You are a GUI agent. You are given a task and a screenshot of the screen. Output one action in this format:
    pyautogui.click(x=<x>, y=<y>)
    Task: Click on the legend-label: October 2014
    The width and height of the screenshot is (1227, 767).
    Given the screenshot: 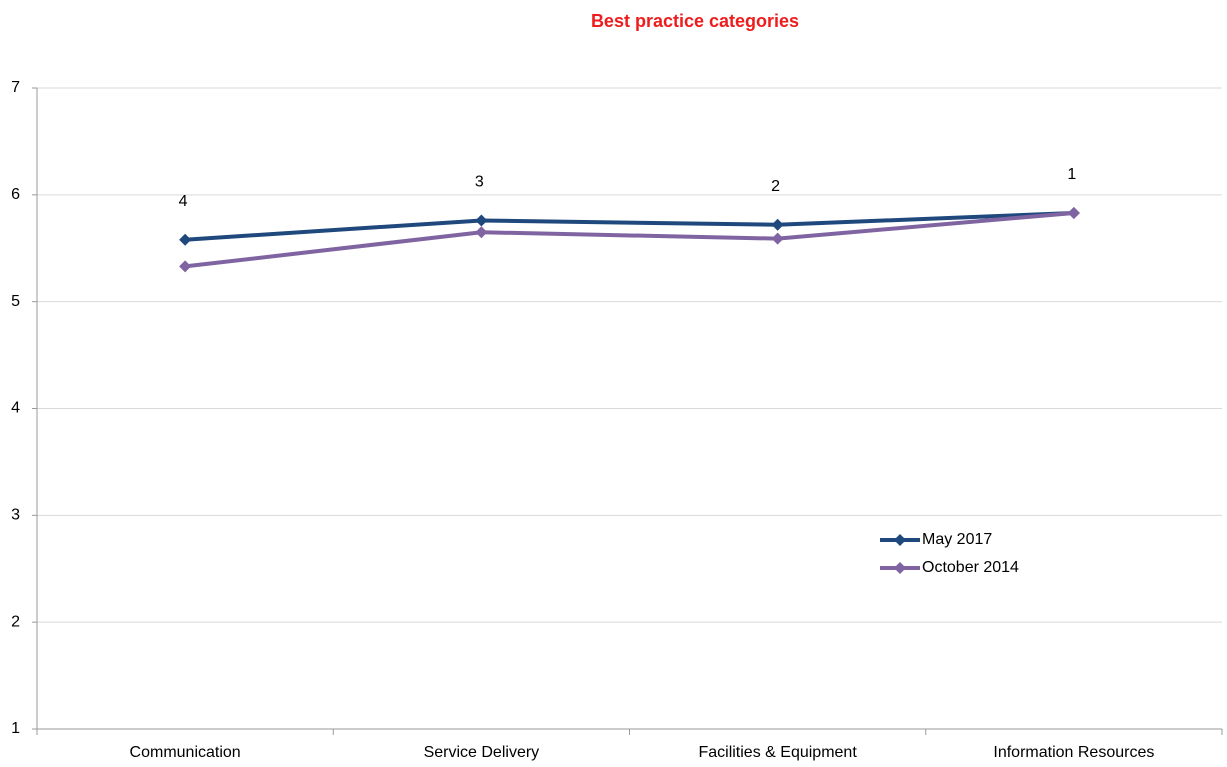 What is the action you would take?
    pyautogui.click(x=970, y=567)
    